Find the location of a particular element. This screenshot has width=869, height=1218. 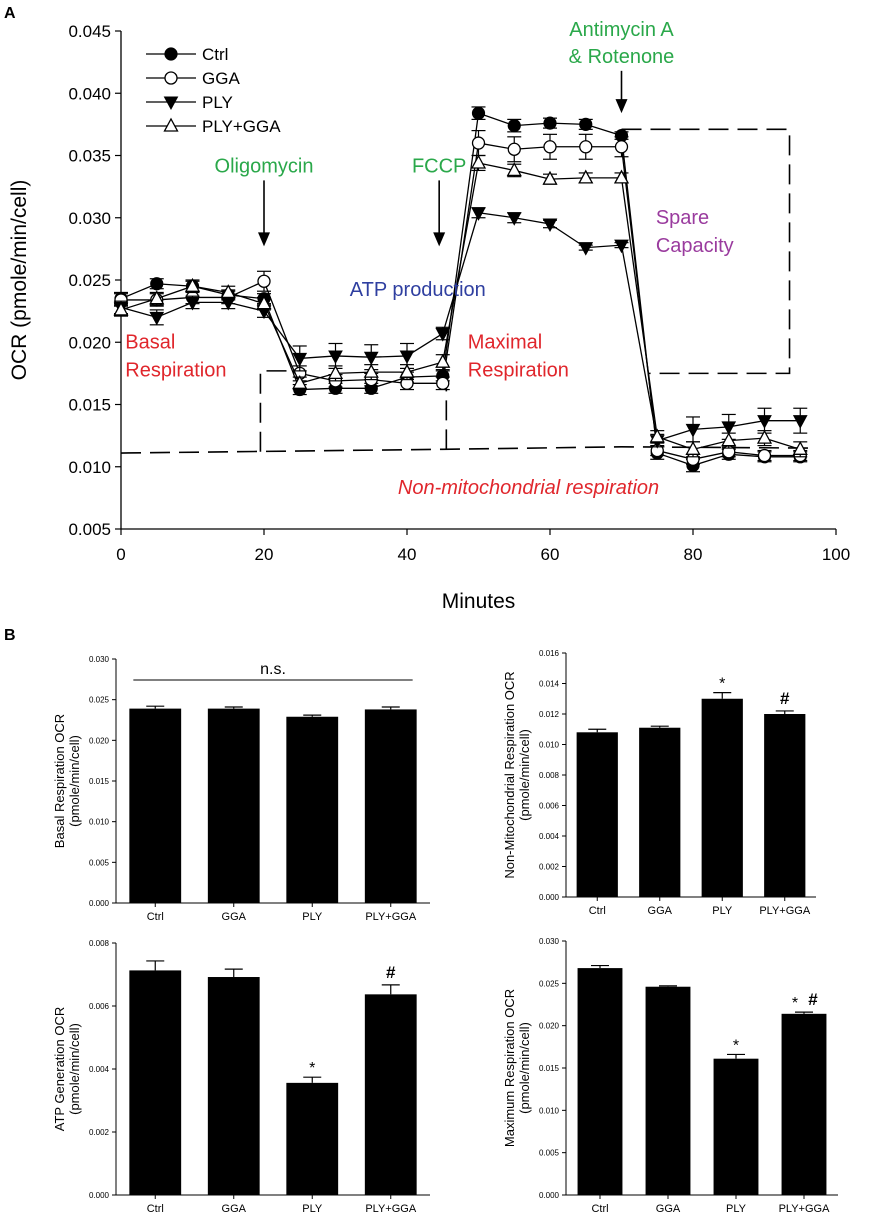

legend-marker-gga is located at coordinates (171, 78).